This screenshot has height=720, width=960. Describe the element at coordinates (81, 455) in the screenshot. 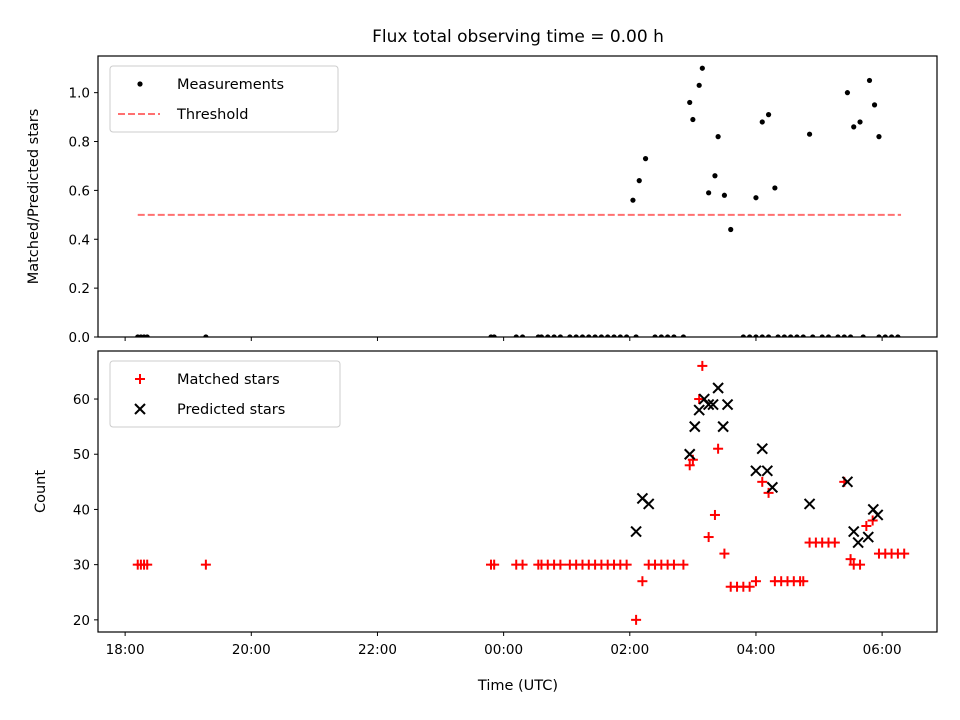

I see `y-tick-label: 50` at that location.